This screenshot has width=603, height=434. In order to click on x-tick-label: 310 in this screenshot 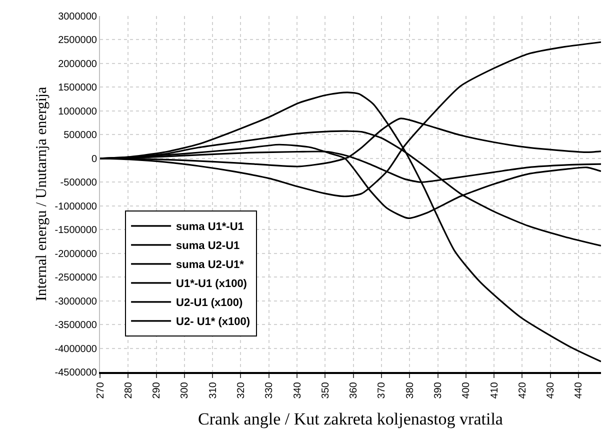, I will do `click(213, 390)`.